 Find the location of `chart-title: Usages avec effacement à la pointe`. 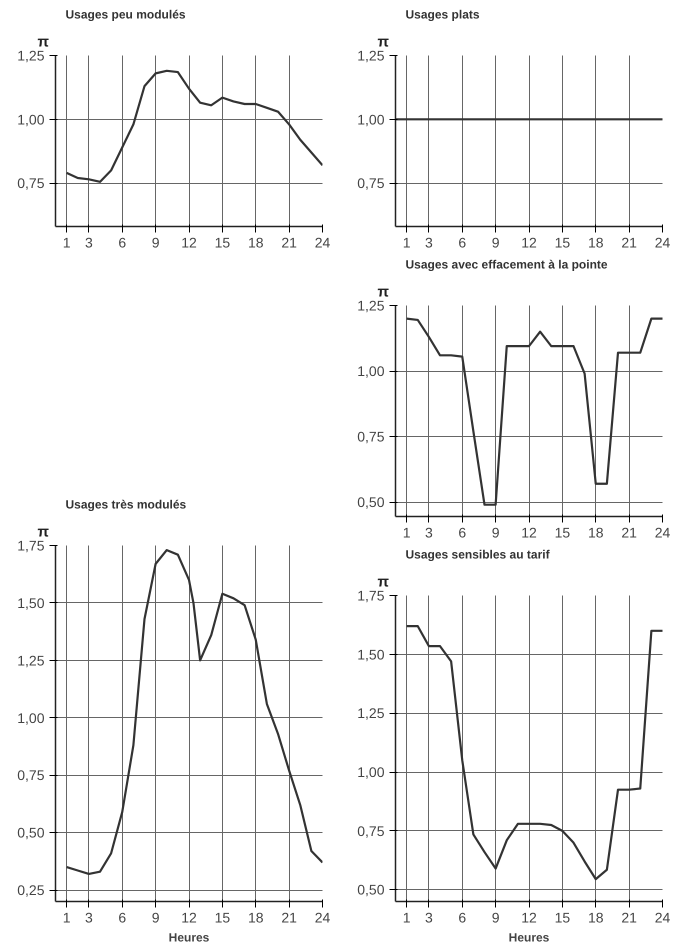

chart-title: Usages avec effacement à la pointe is located at coordinates (507, 265).